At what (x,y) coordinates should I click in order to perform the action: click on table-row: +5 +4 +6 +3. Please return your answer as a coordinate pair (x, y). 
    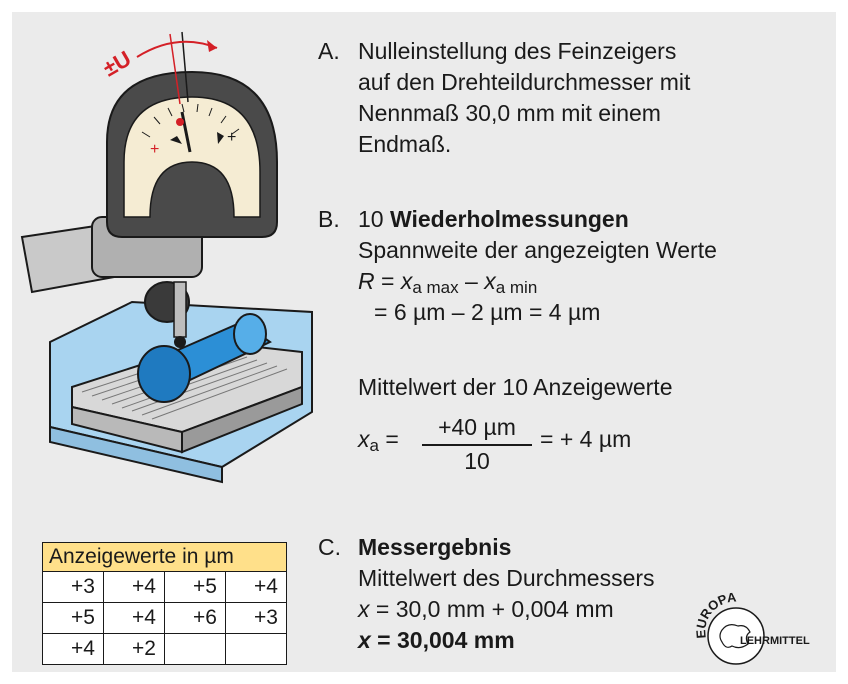
    Looking at the image, I should click on (164, 618).